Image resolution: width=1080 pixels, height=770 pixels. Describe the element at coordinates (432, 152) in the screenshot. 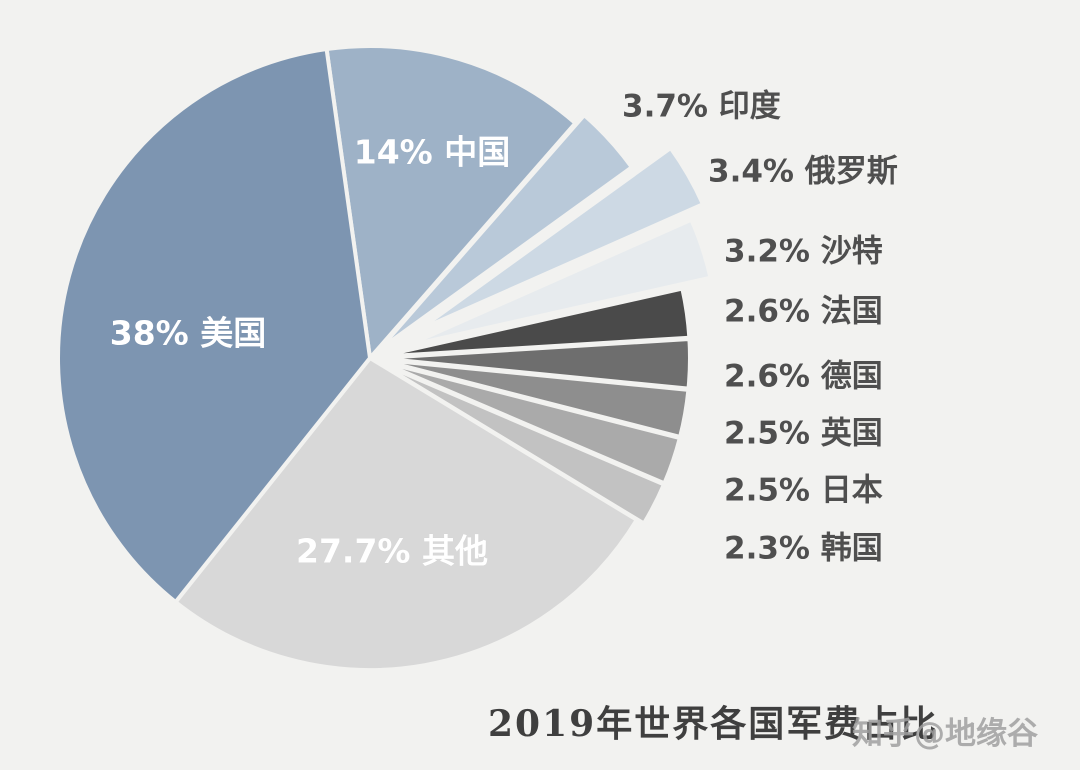

I see `slice-label-china: 14% 中国` at that location.